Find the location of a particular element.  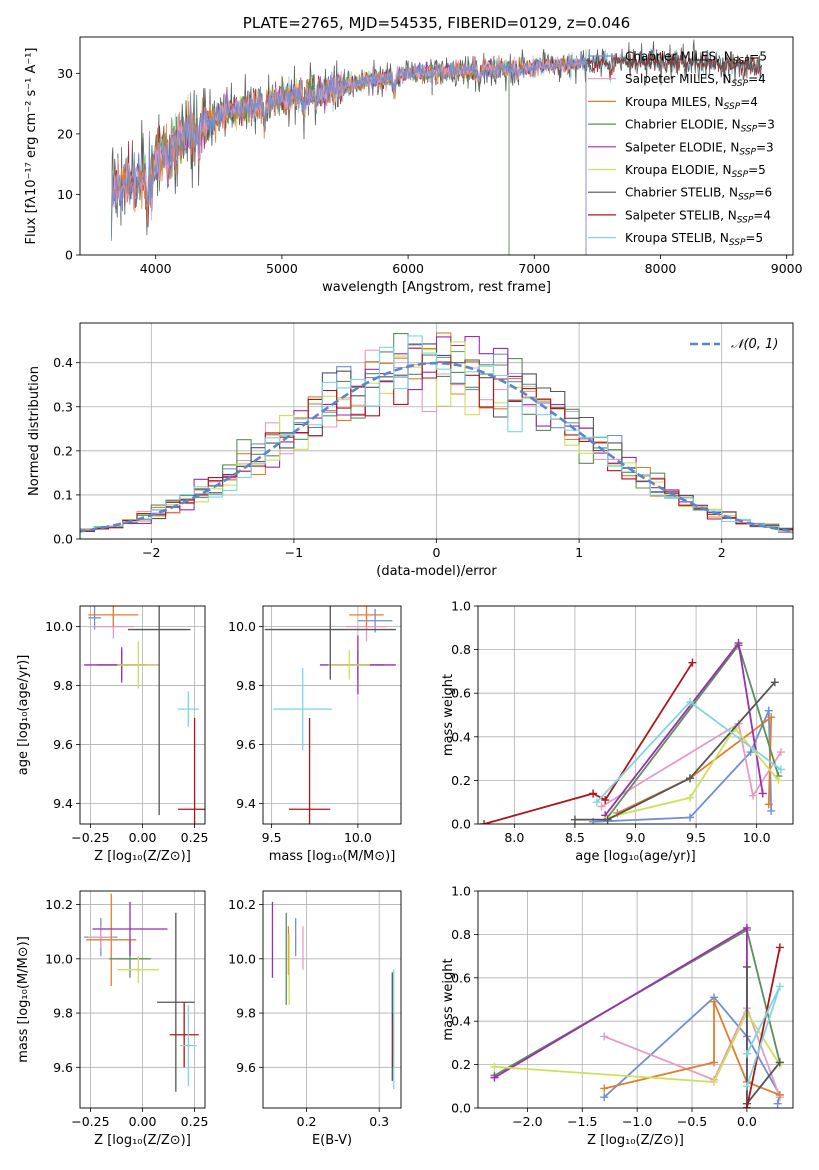

x-axis-label: wavelength [Angstrom, rest frame] is located at coordinates (436, 287).